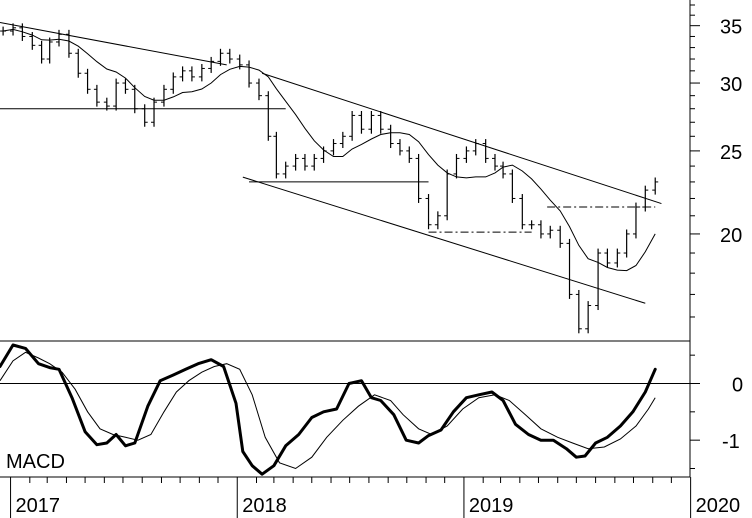 This screenshot has width=752, height=518. What do you see at coordinates (716, 411) in the screenshot?
I see `macd-y-axis: -1 0` at bounding box center [716, 411].